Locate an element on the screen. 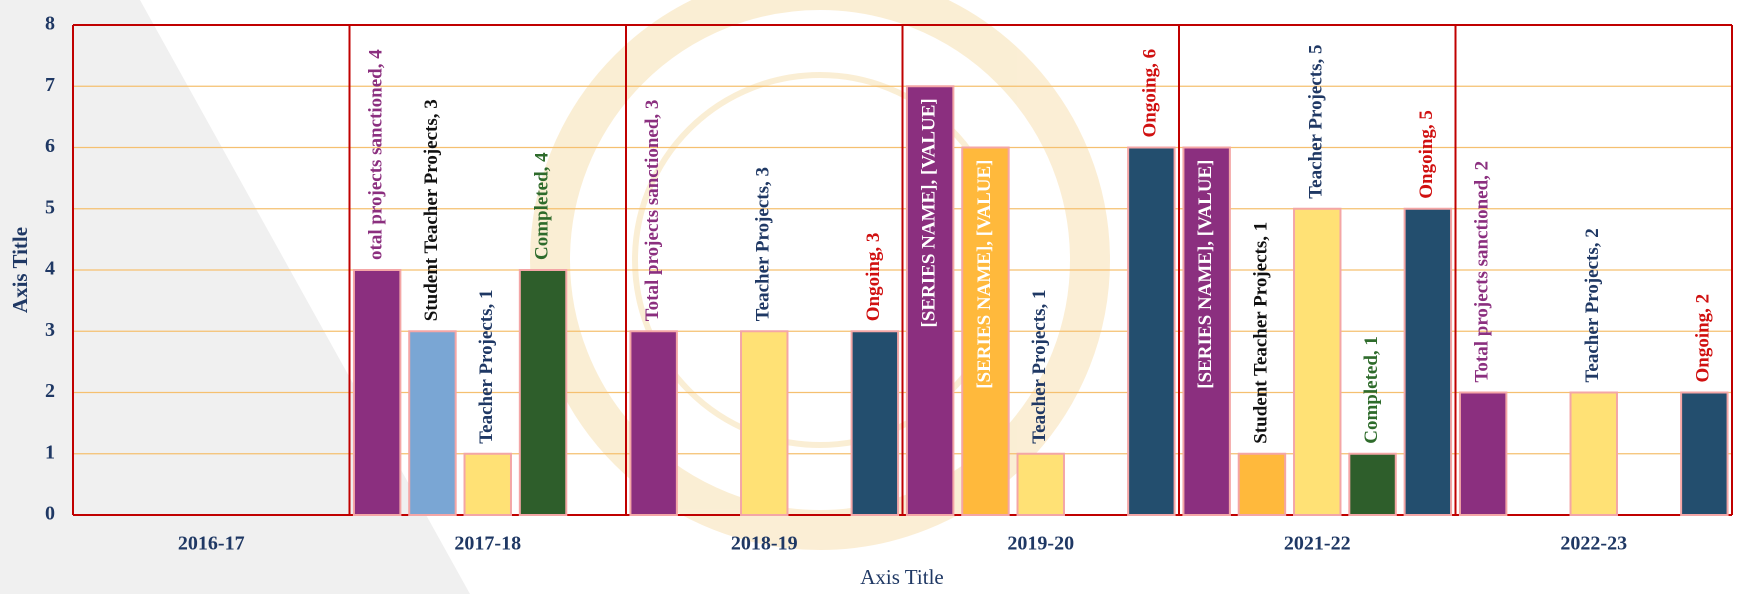 The image size is (1737, 594). value-label: Ongoing, 6 is located at coordinates (1150, 93).